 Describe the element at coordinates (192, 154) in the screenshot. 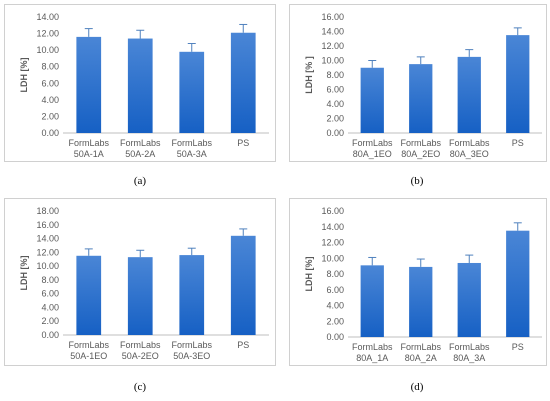

I see `x-tick-label: 50A-3A` at that location.